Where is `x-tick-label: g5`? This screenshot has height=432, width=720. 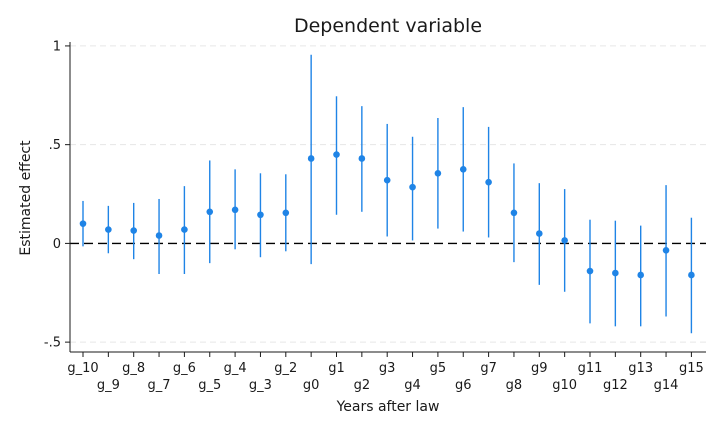 x-tick-label: g5 is located at coordinates (438, 368).